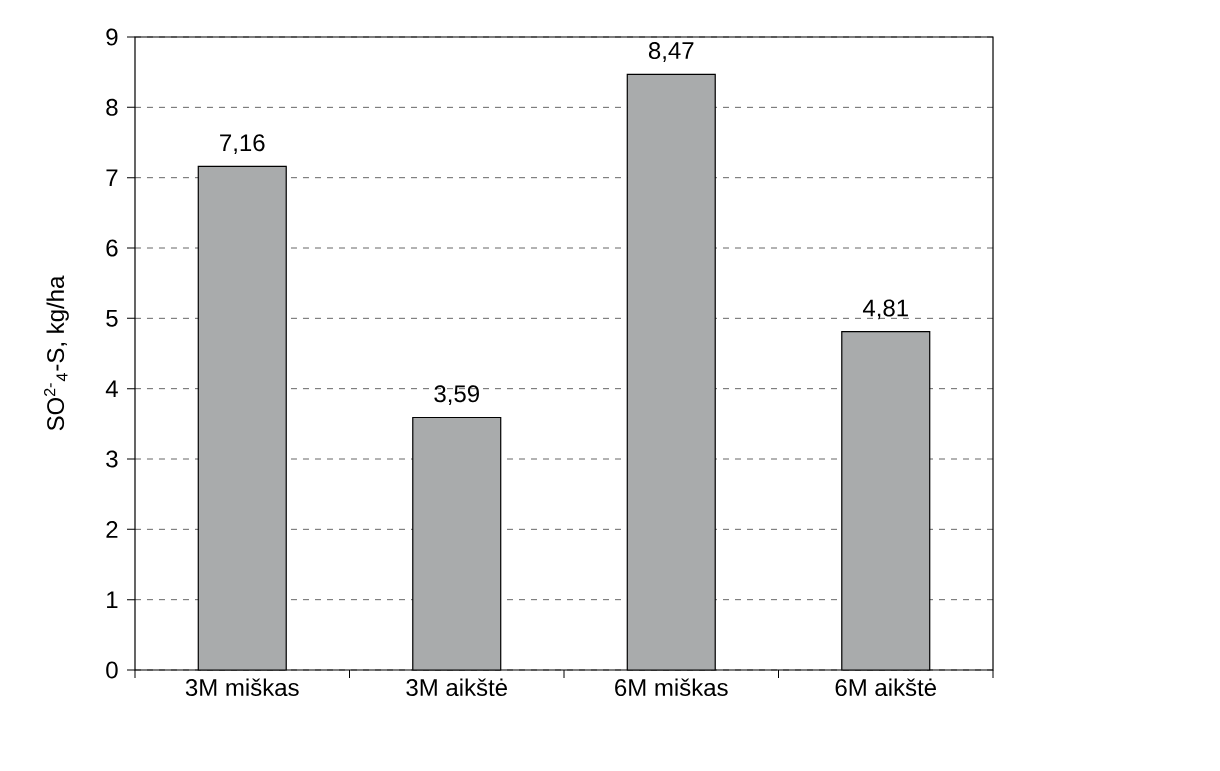 This screenshot has height=771, width=1220. Describe the element at coordinates (242, 144) in the screenshot. I see `data-label: 7,16` at that location.